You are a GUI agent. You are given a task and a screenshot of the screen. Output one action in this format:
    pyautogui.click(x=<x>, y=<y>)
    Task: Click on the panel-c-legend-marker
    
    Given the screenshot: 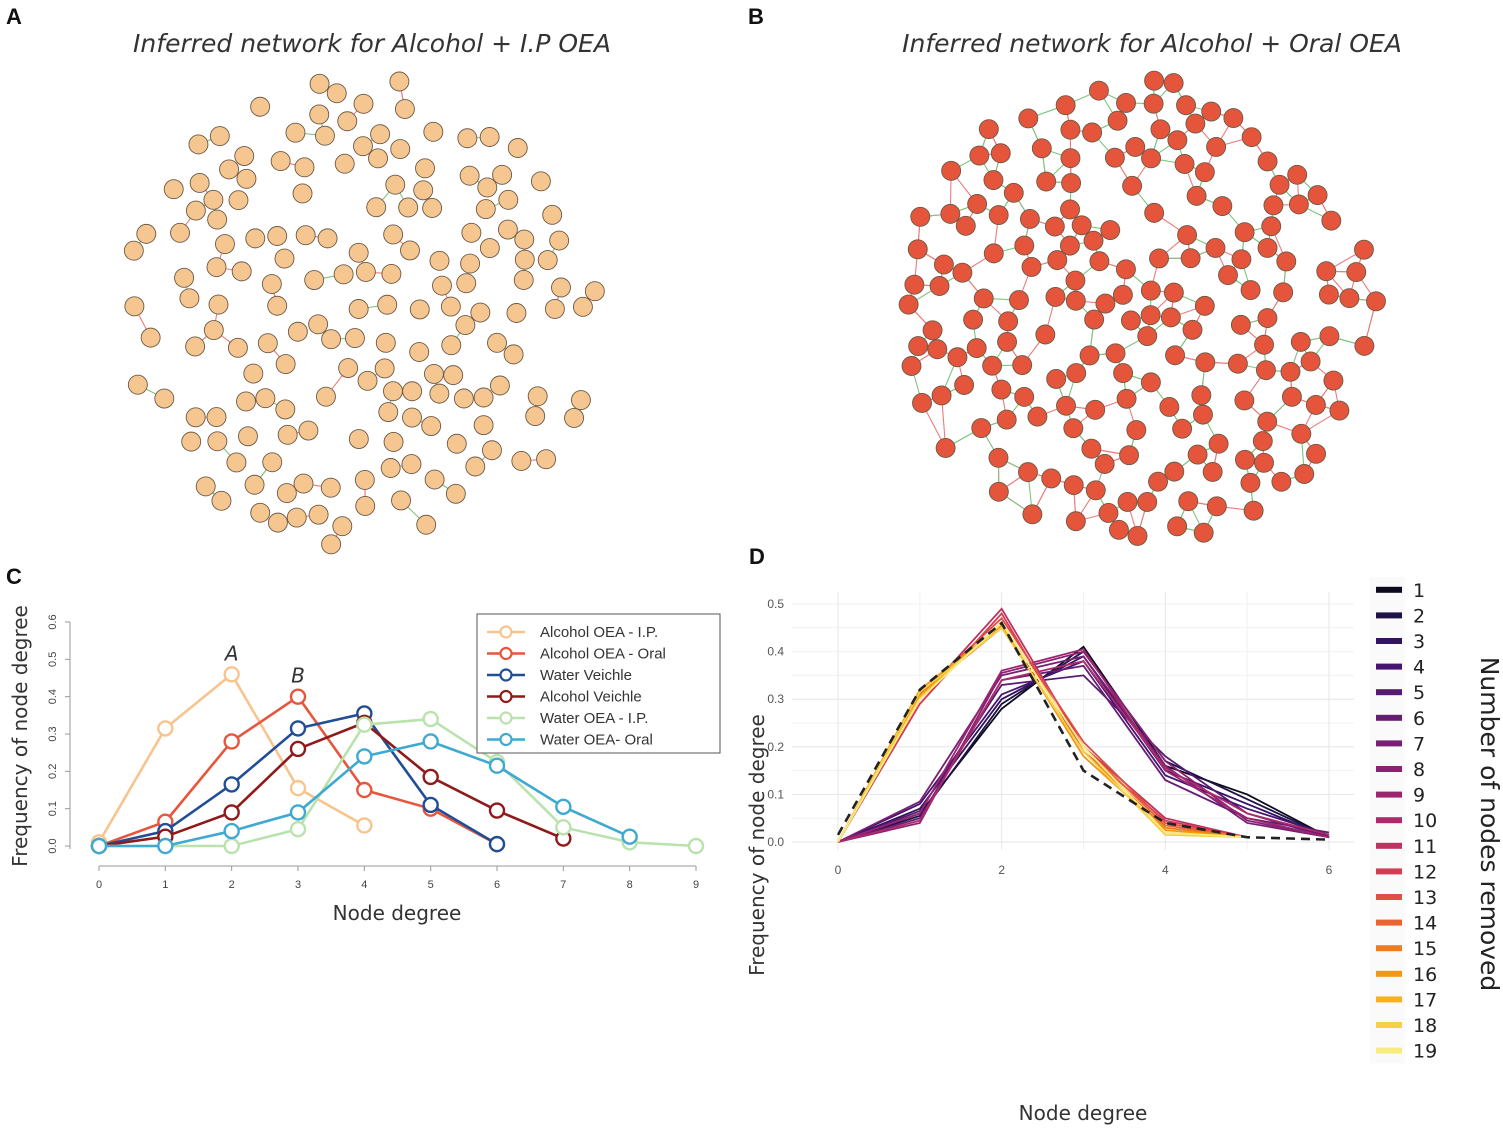 What is the action you would take?
    pyautogui.click(x=506, y=696)
    